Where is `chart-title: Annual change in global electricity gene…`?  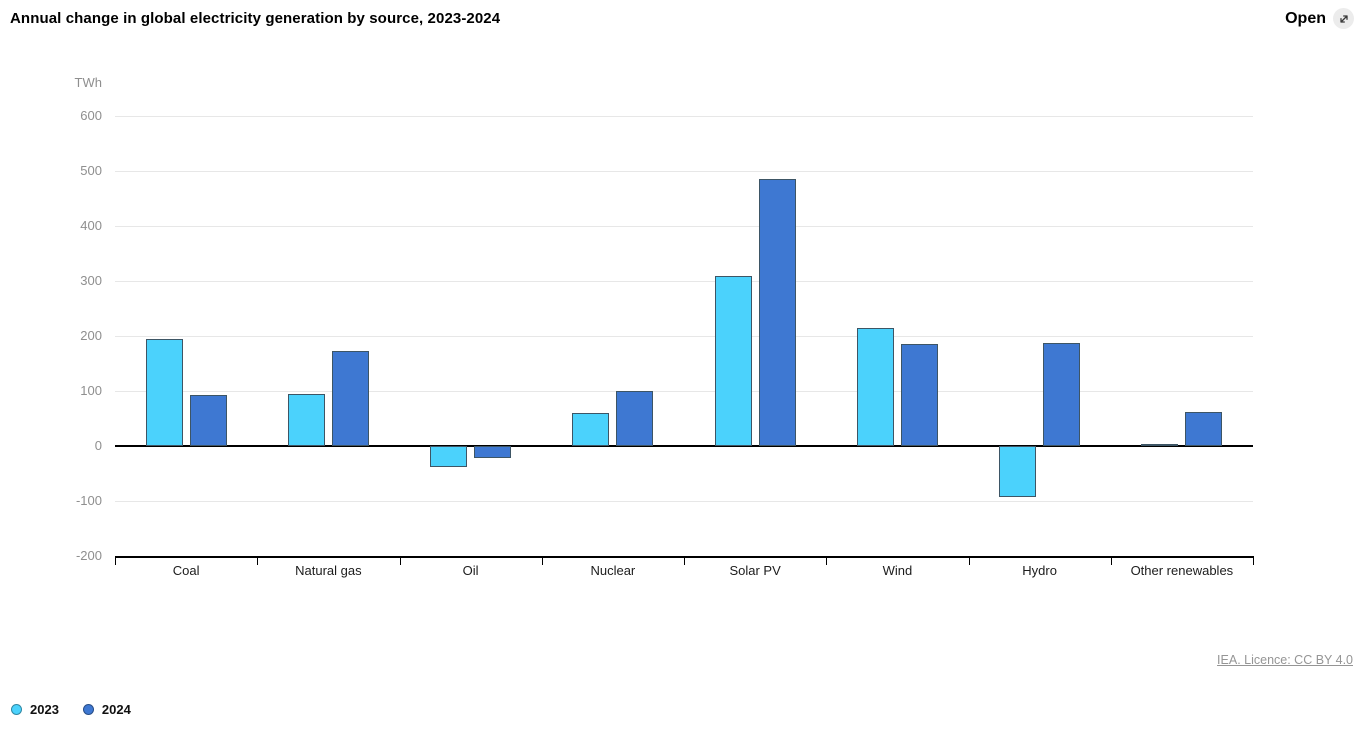
chart-title: Annual change in global electricity gene… is located at coordinates (255, 18).